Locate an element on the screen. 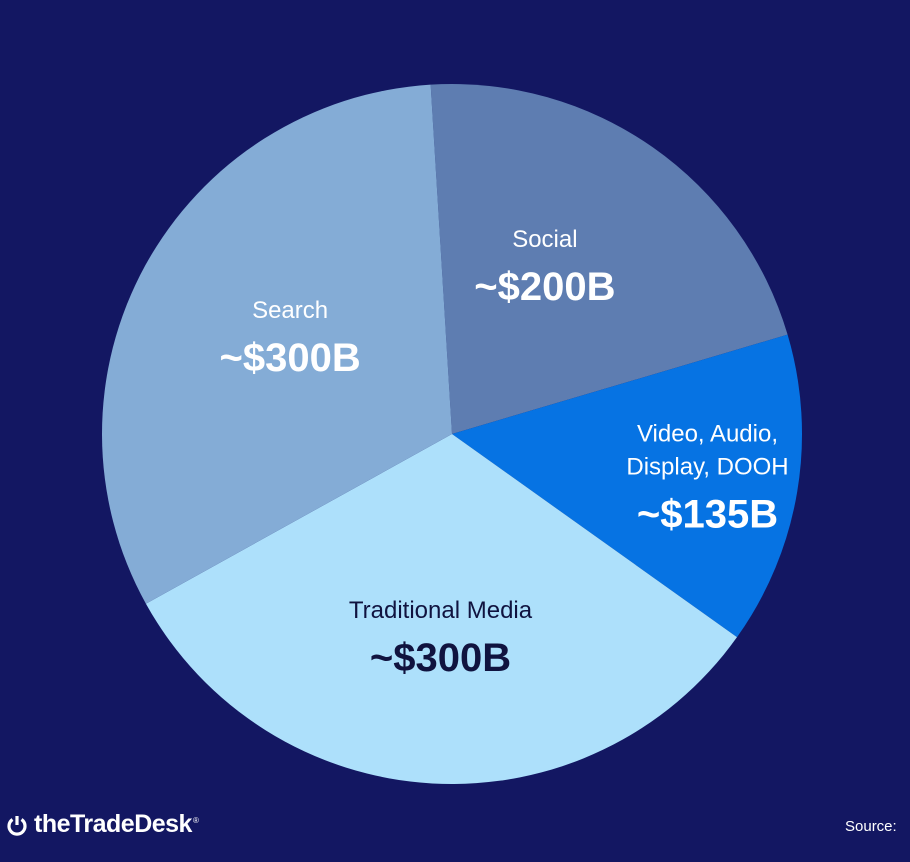 Image resolution: width=910 pixels, height=862 pixels. slice-label-2-0: Traditional Media is located at coordinates (441, 610).